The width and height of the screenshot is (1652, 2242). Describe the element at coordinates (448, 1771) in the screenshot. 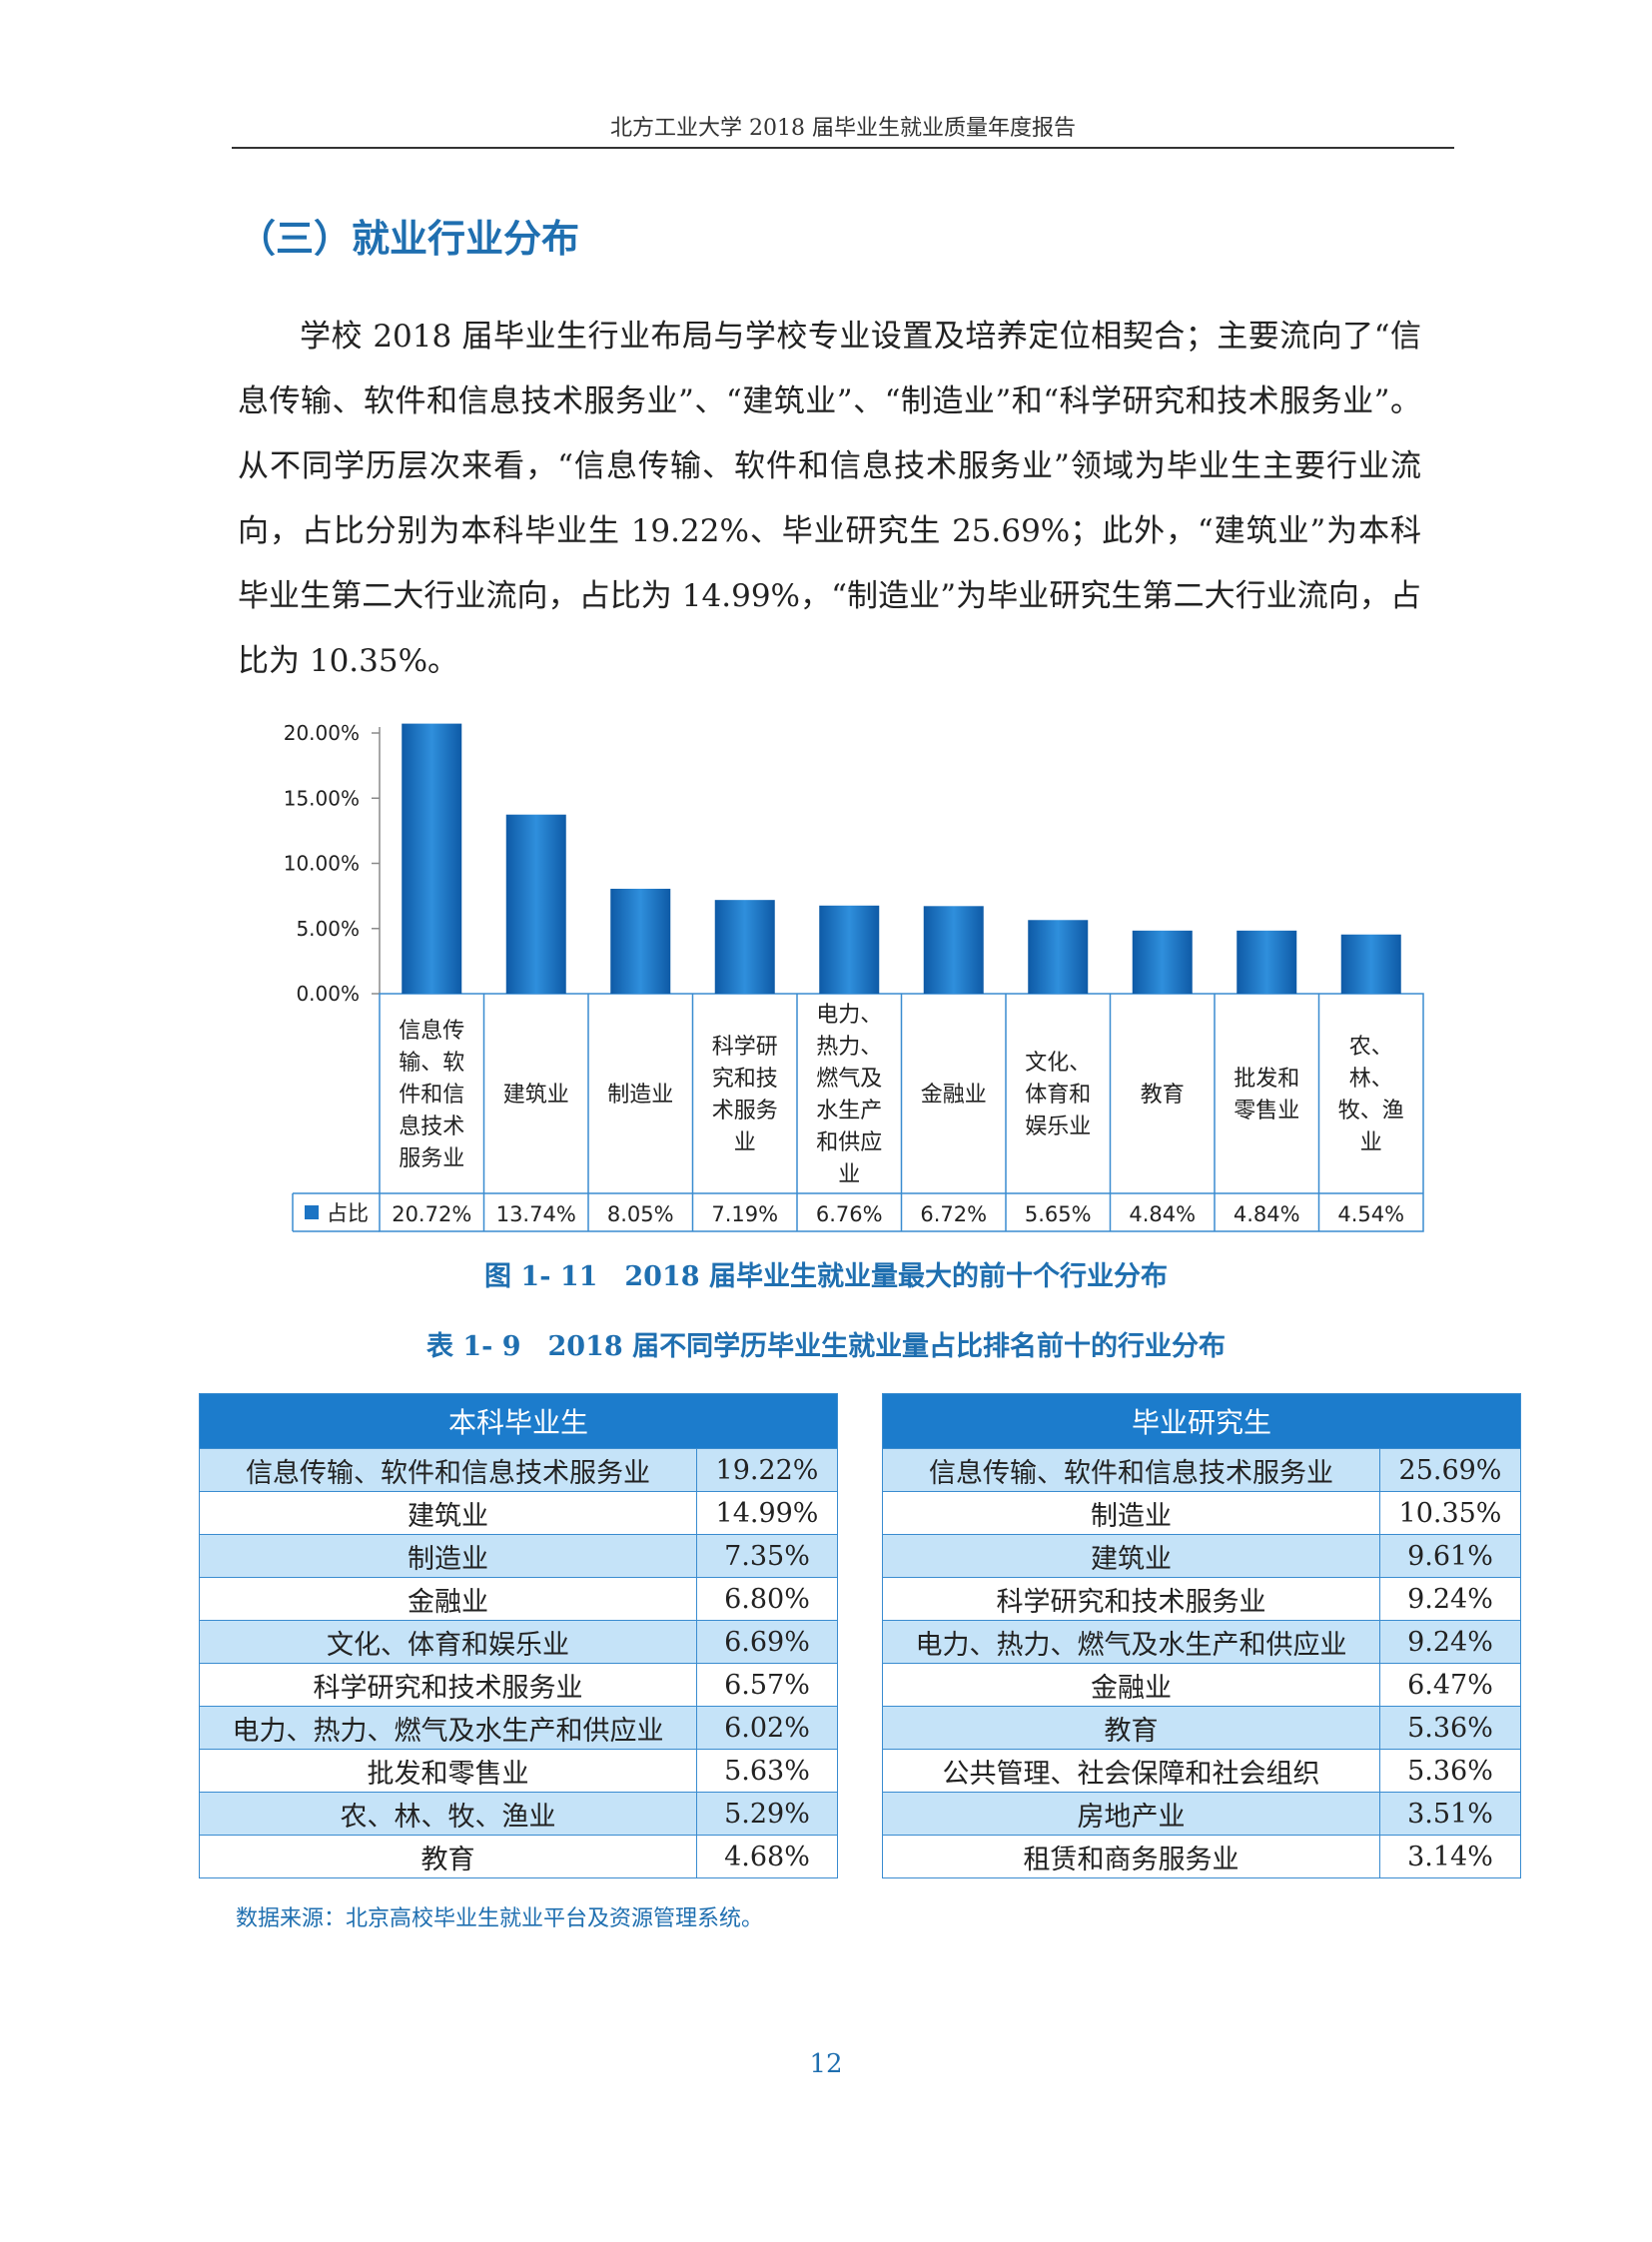

I see `undergrad-industry-cell: 批发和零售业` at that location.